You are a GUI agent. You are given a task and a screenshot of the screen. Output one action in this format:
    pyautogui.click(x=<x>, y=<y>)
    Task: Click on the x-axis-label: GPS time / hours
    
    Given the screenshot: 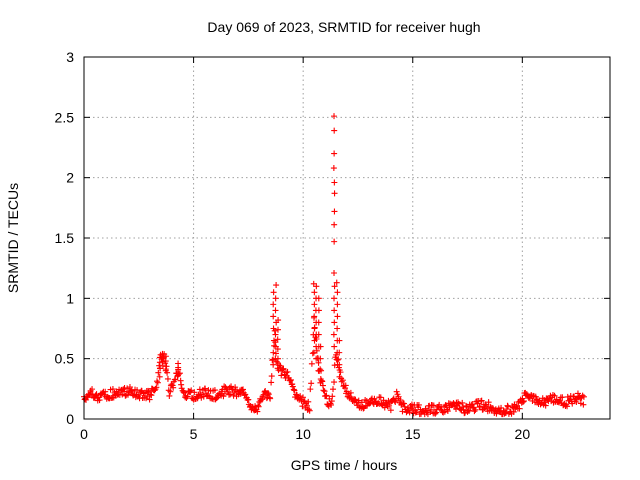 What is the action you would take?
    pyautogui.click(x=344, y=465)
    